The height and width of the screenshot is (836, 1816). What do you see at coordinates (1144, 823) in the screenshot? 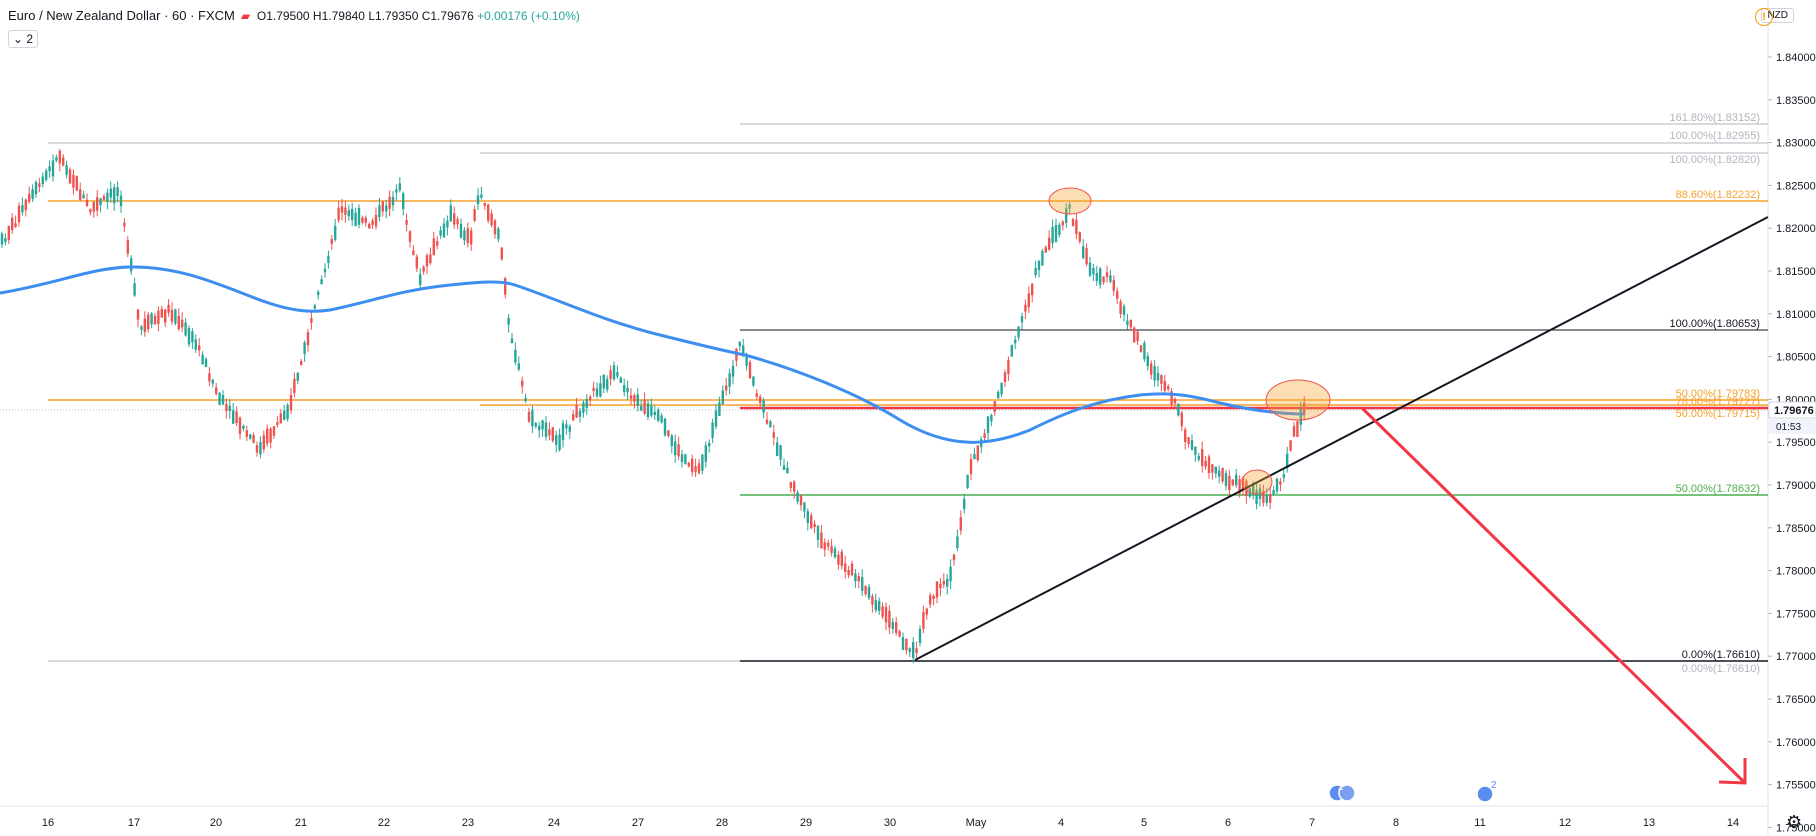
I see `time-tick-label: 5` at bounding box center [1144, 823].